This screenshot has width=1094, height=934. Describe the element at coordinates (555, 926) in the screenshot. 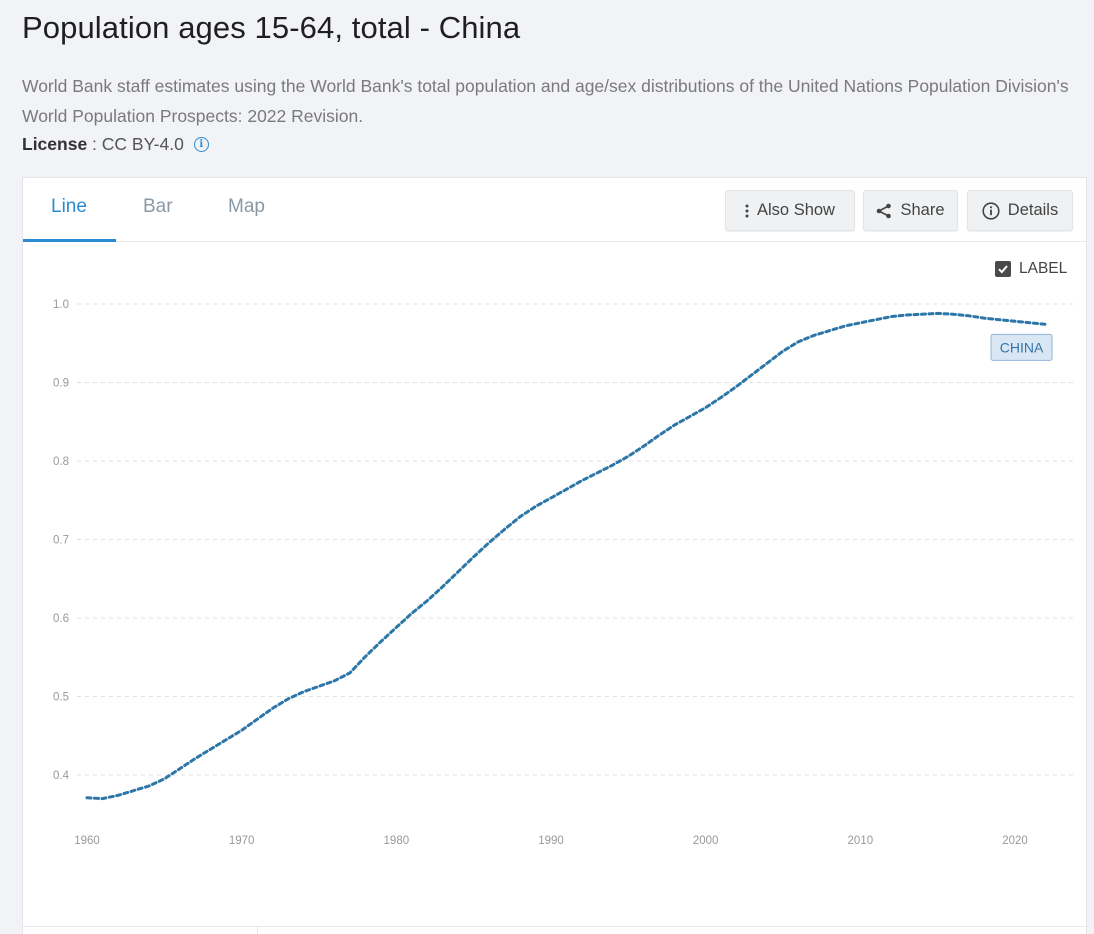

I see `card-bottom-divider` at that location.